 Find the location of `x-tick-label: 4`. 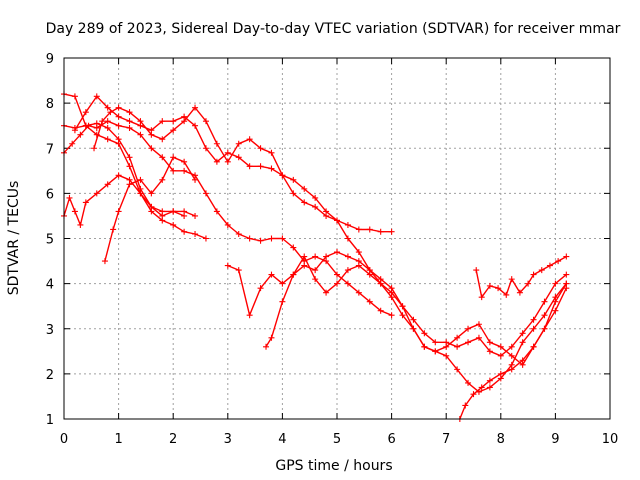

x-tick-label: 4 is located at coordinates (282, 439).